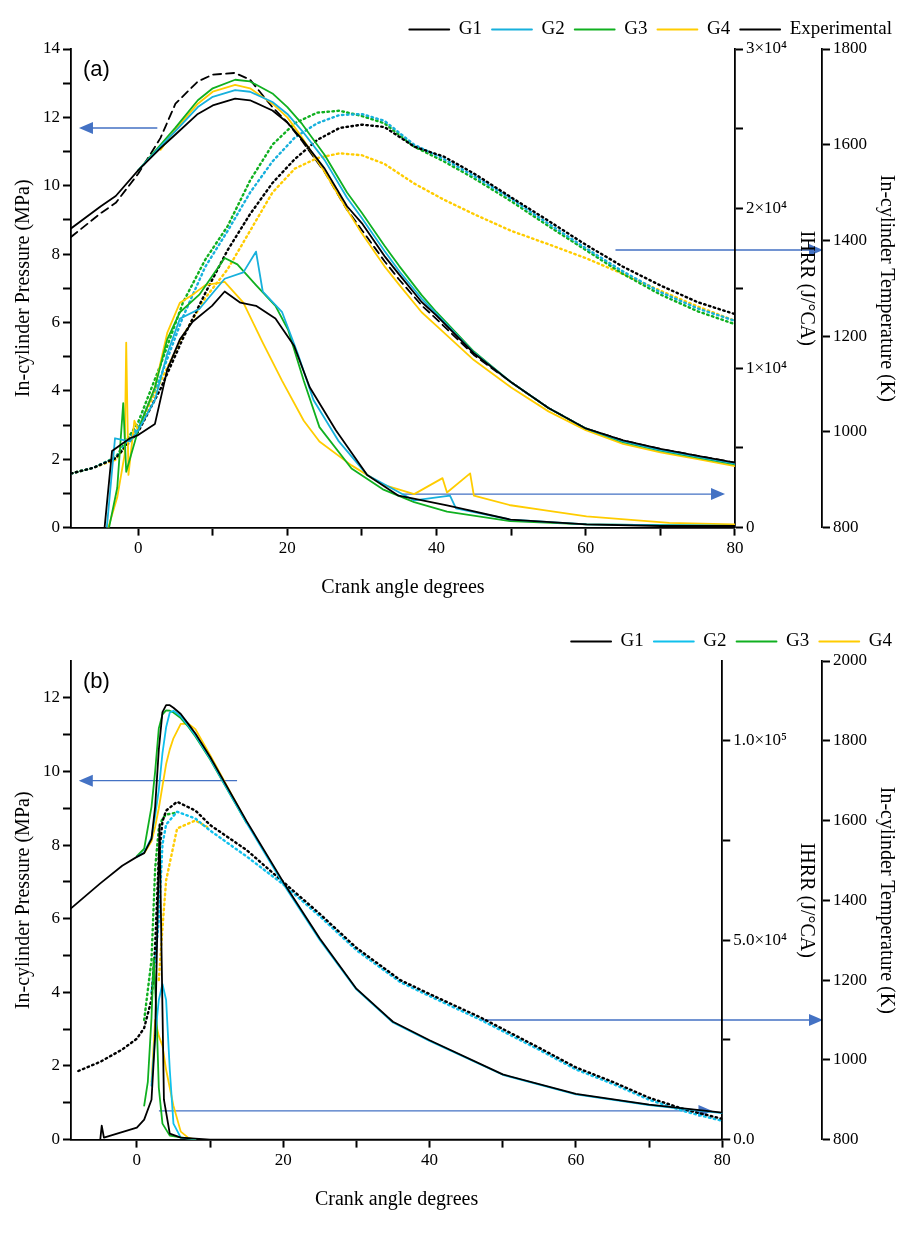 Image resolution: width=916 pixels, height=1233 pixels. I want to click on y3-tick-label: 2000, so click(850, 660).